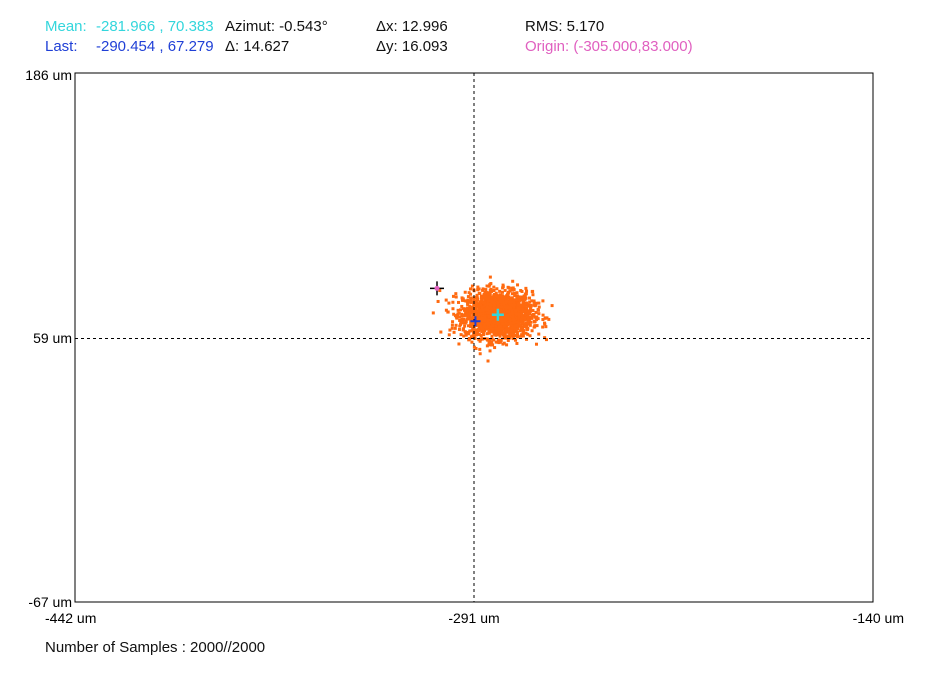 The height and width of the screenshot is (678, 949). I want to click on x-tick-mid: -291 um, so click(473, 618).